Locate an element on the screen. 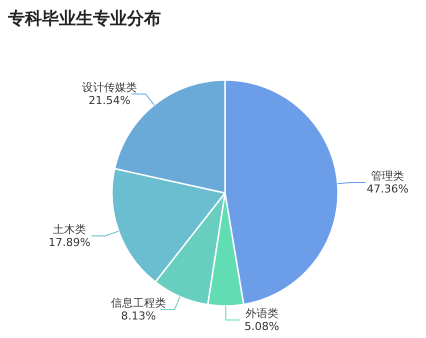 Image resolution: width=426 pixels, height=338 pixels. data-label: 47.36% is located at coordinates (387, 189).